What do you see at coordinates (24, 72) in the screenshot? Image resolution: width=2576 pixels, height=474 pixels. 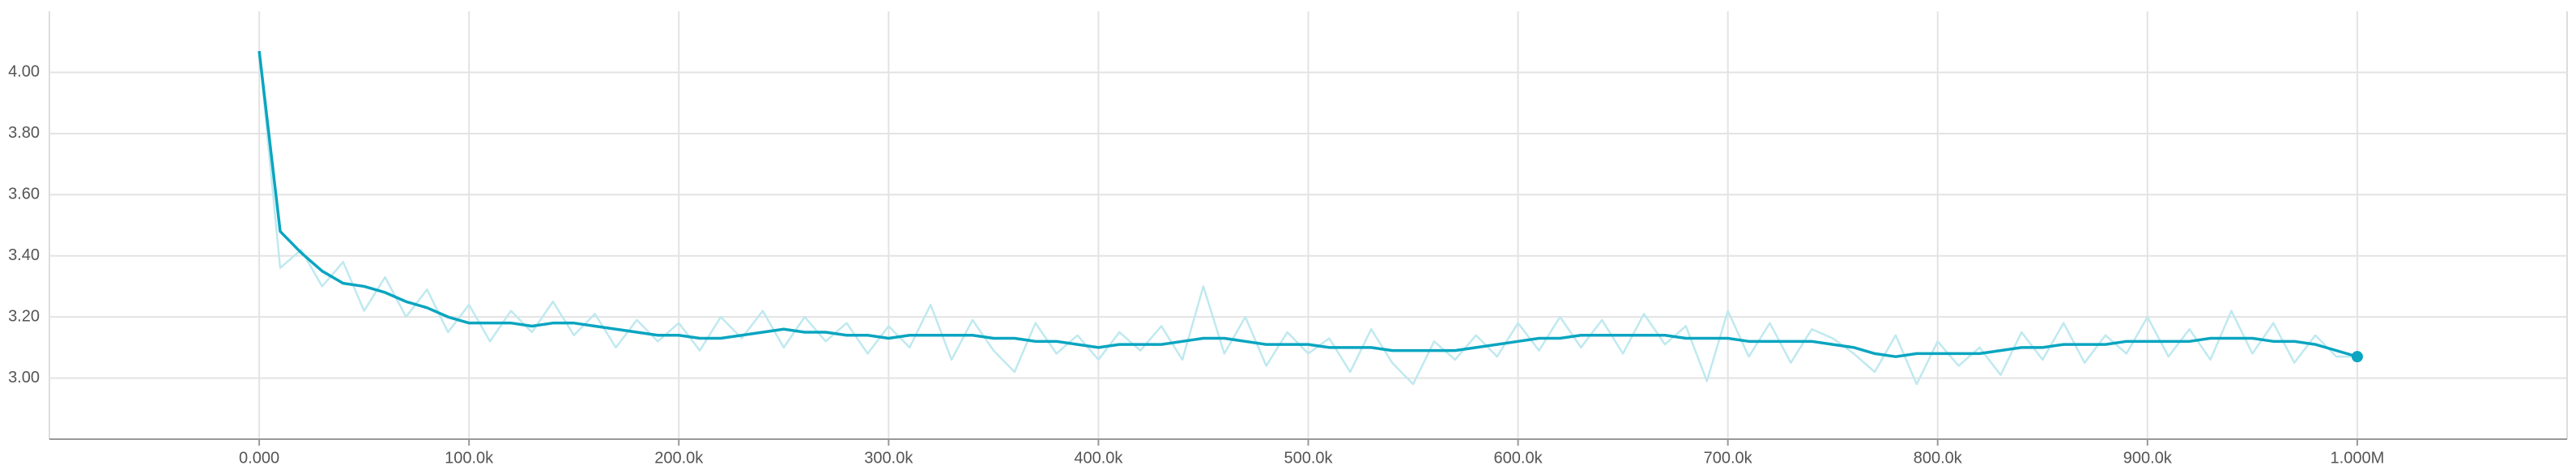 I see `y-tick-label: 4.00` at bounding box center [24, 72].